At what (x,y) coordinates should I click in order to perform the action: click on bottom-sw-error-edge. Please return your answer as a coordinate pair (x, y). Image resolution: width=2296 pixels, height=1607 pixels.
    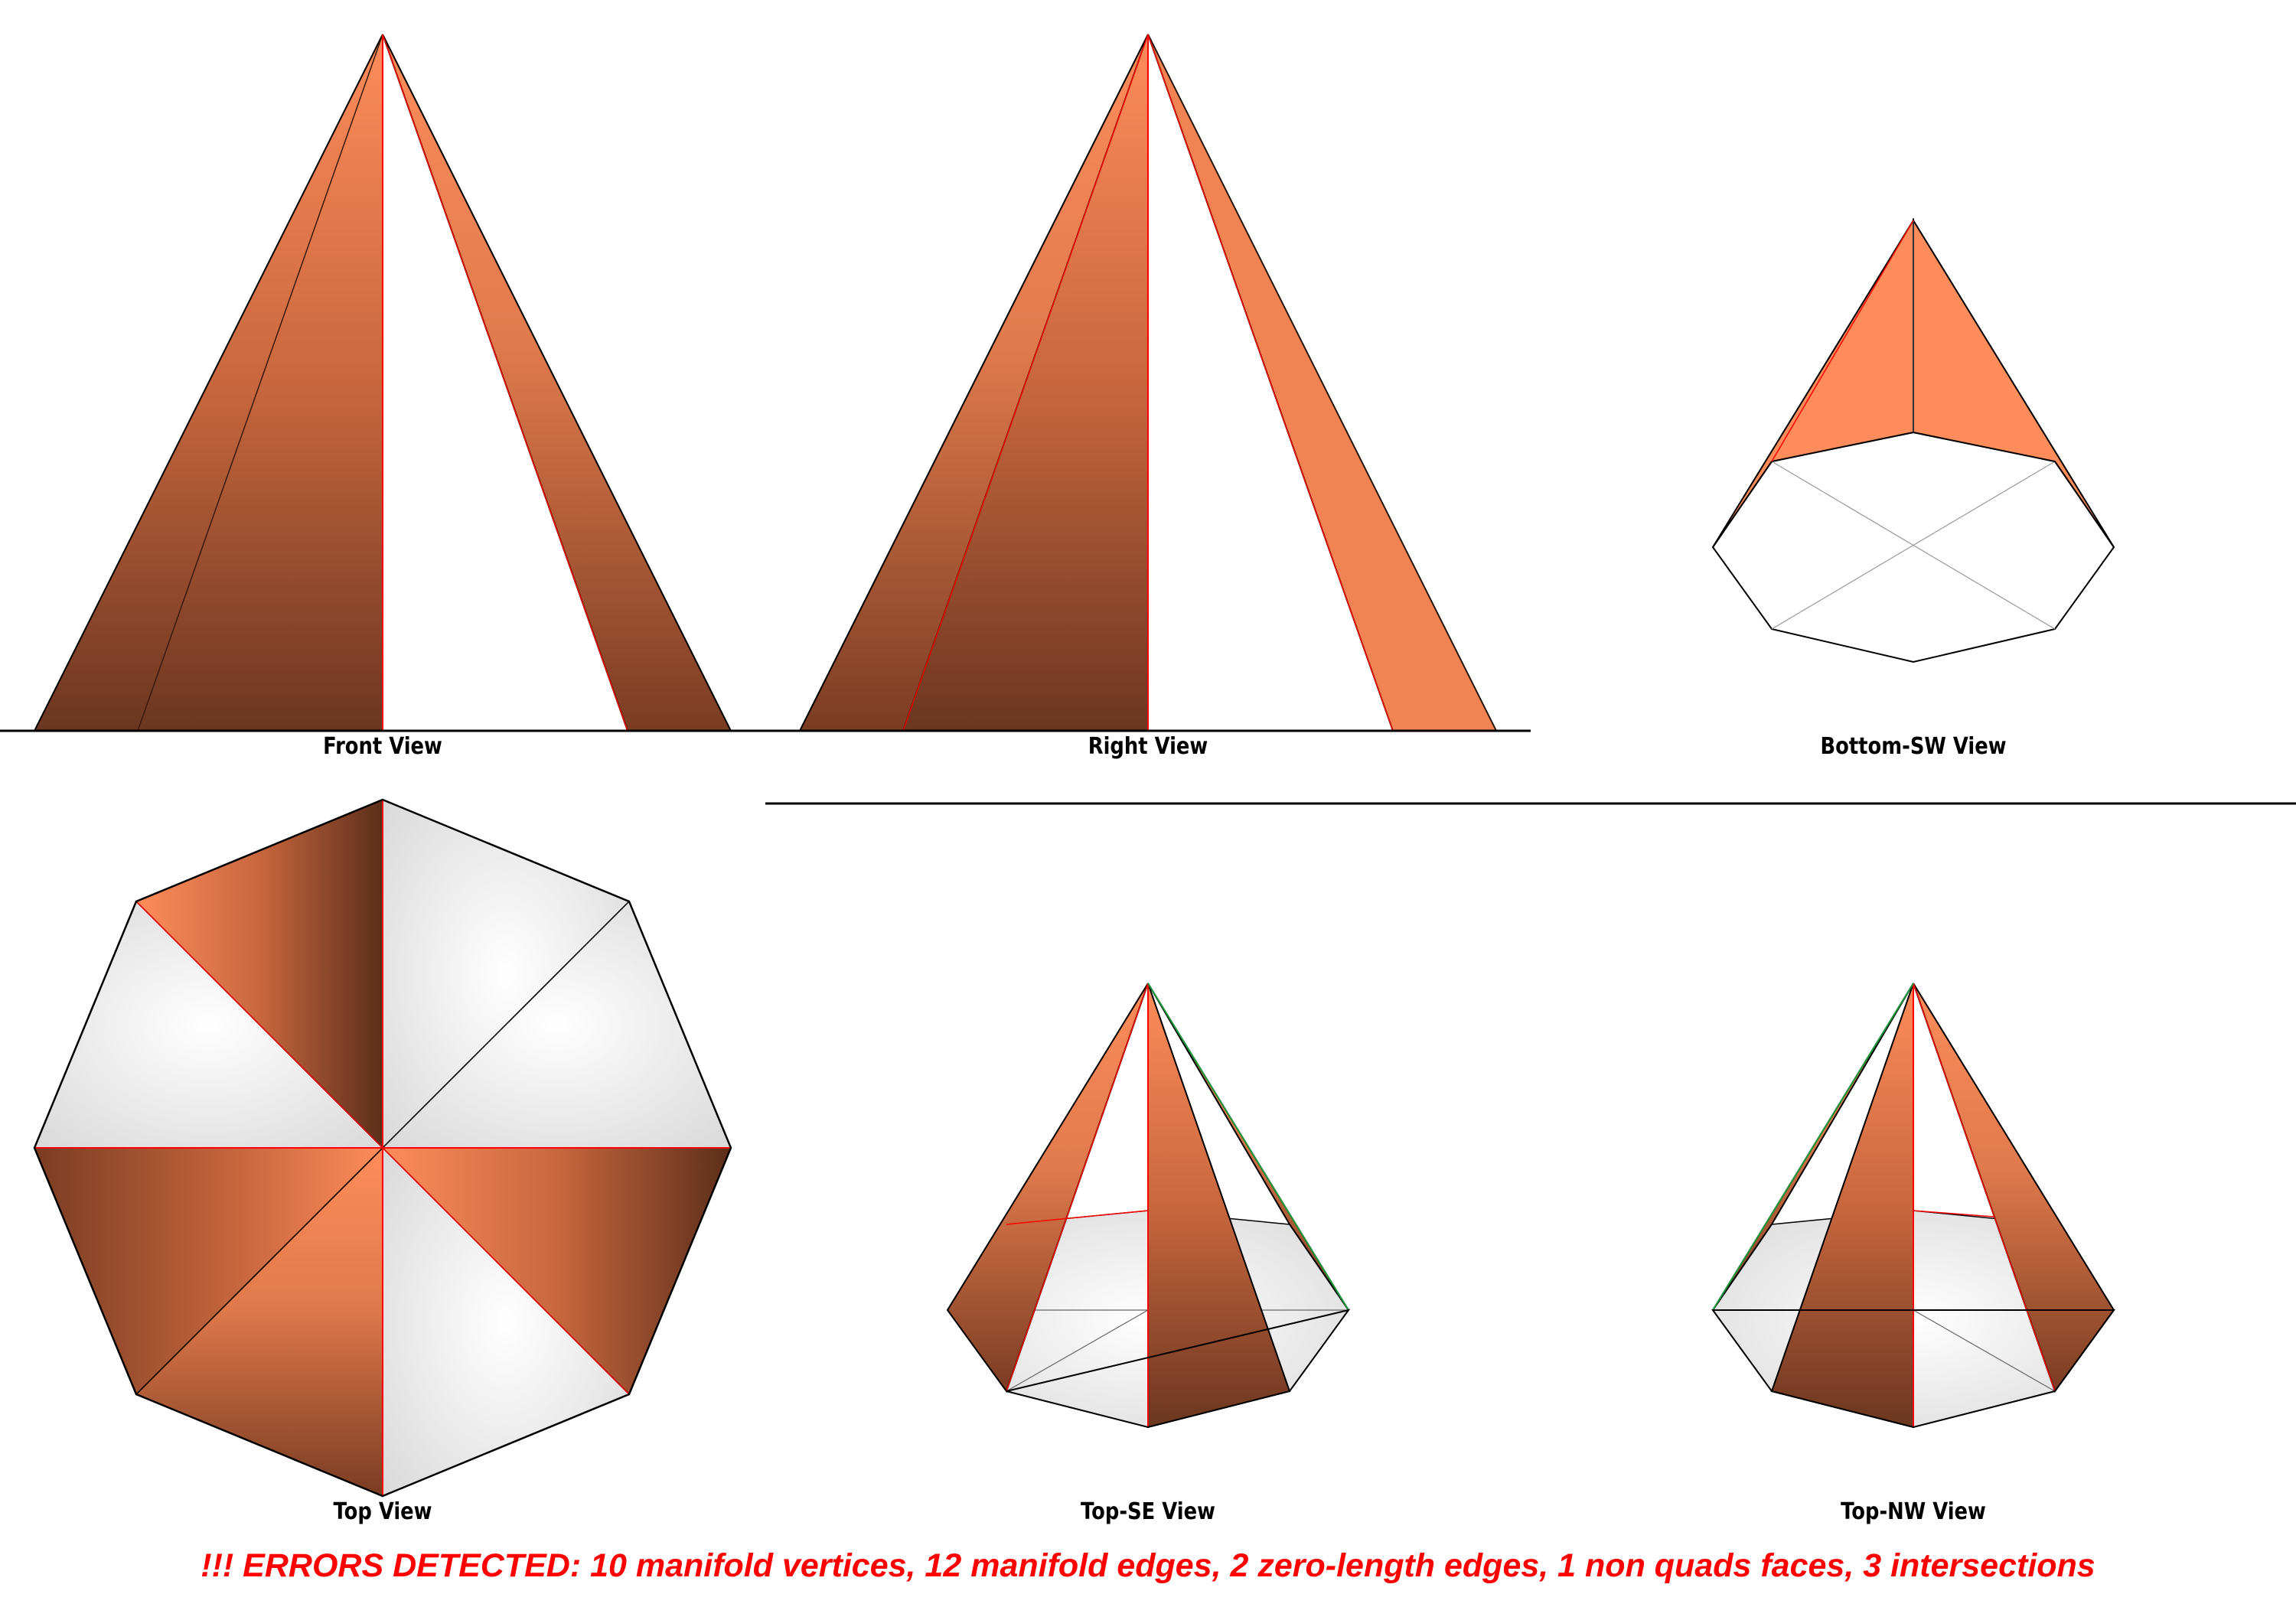
    Looking at the image, I should click on (1842, 341).